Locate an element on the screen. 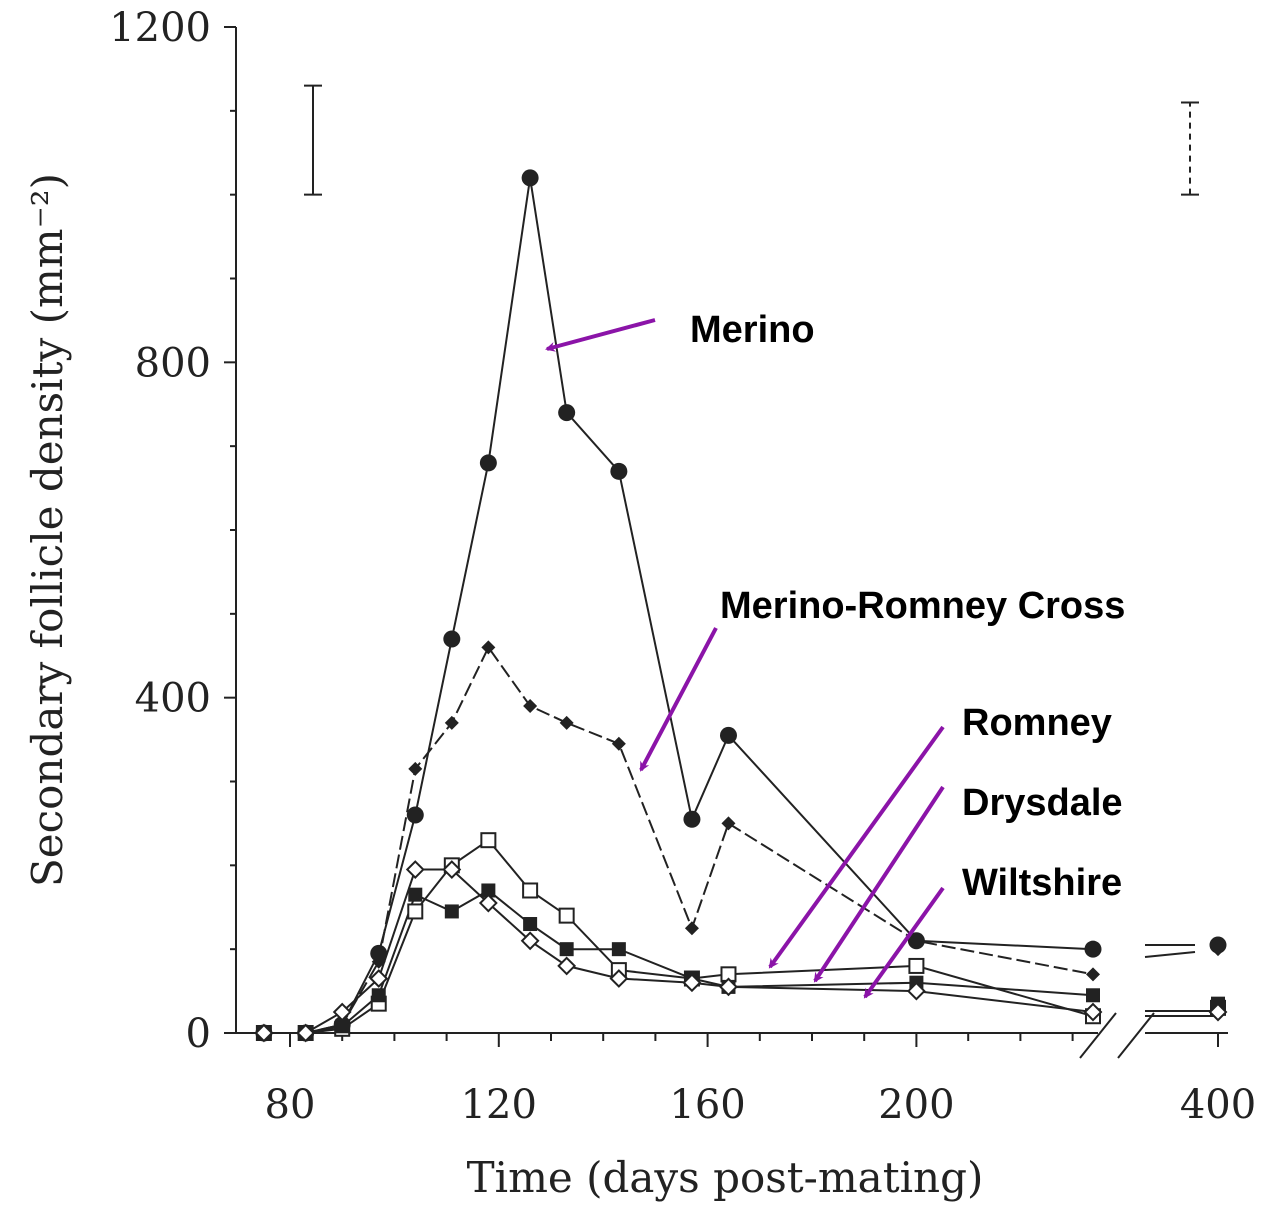 This screenshot has height=1215, width=1265. annotation-romney: Romney is located at coordinates (1037, 723).